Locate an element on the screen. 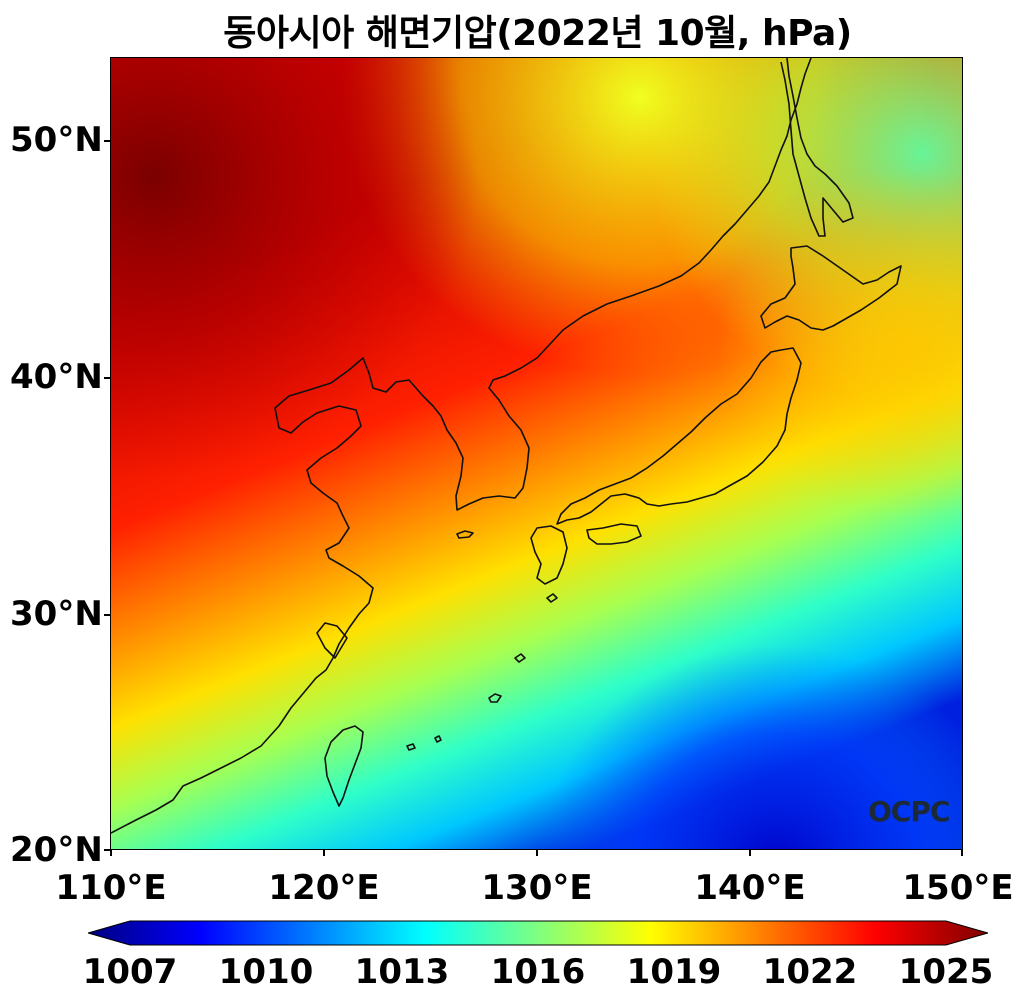  lat-label-40n: 40°N is located at coordinates (56, 377).